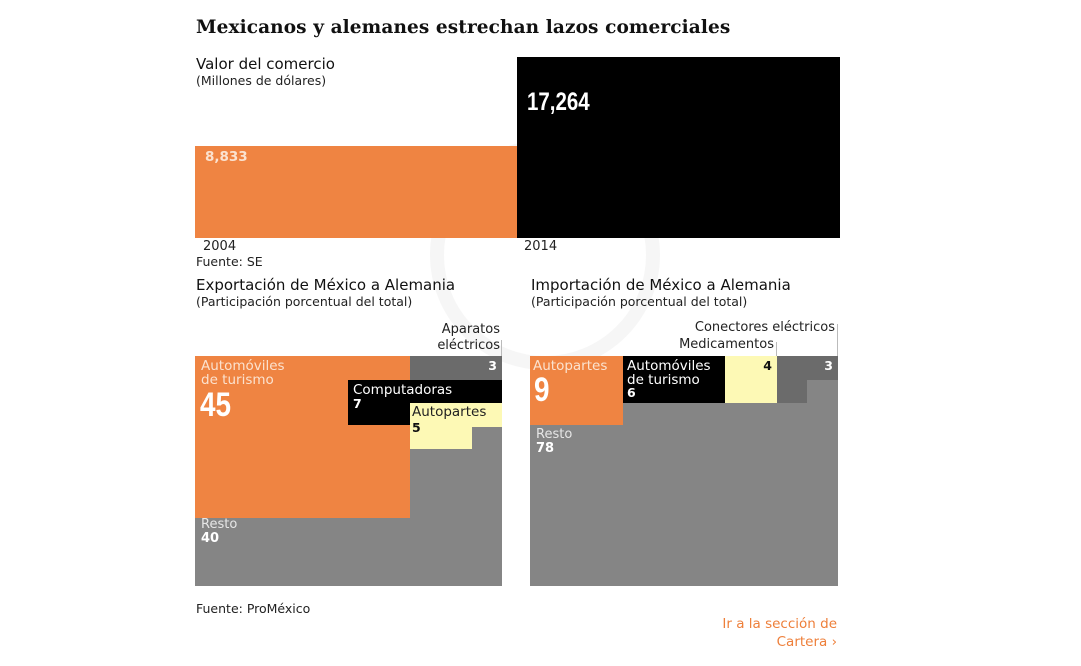 Image resolution: width=1081 pixels, height=666 pixels. I want to click on segment-aparatos-electricos: 3, so click(456, 368).